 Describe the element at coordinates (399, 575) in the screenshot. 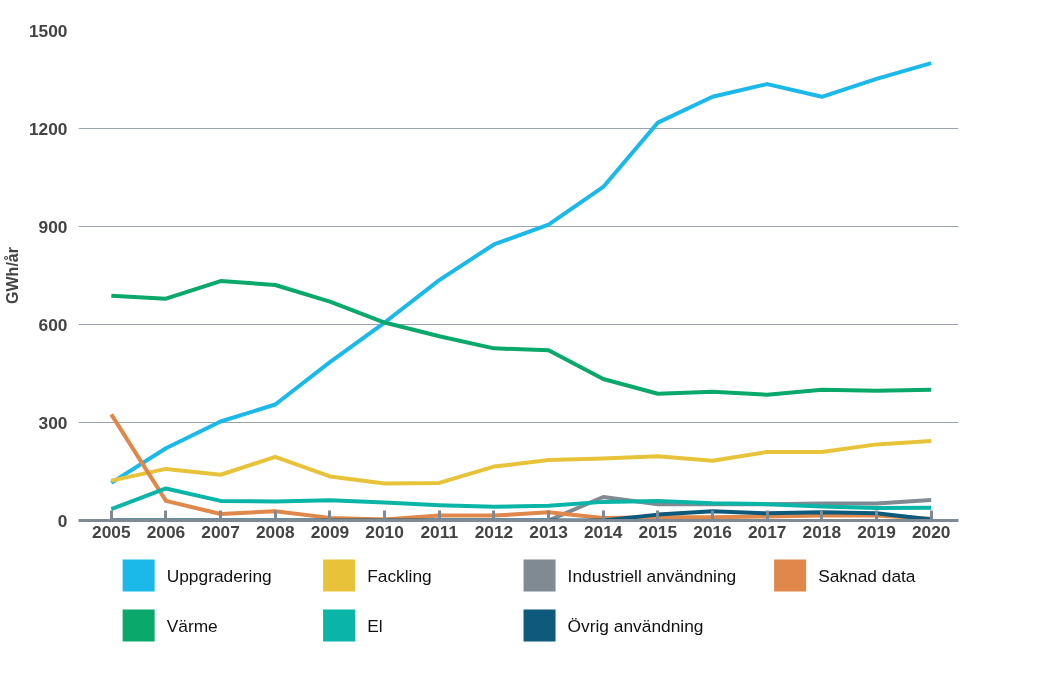

I see `legend-label: Fackling` at that location.